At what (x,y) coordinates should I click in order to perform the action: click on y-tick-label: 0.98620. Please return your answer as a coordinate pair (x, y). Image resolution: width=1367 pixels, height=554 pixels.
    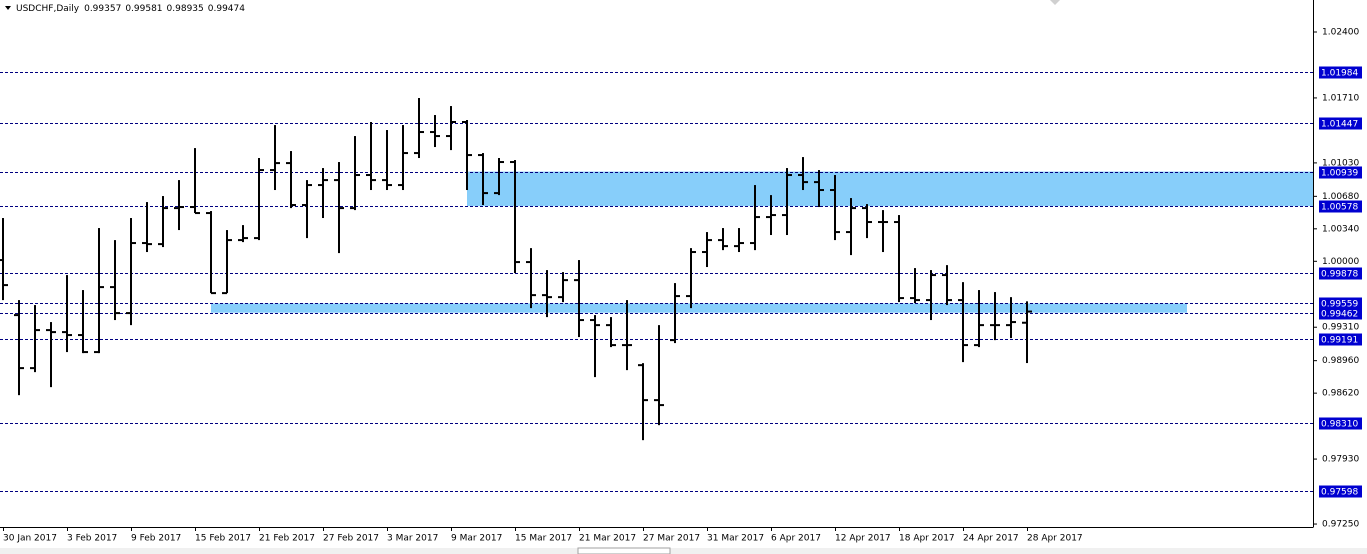
    Looking at the image, I should click on (1340, 394).